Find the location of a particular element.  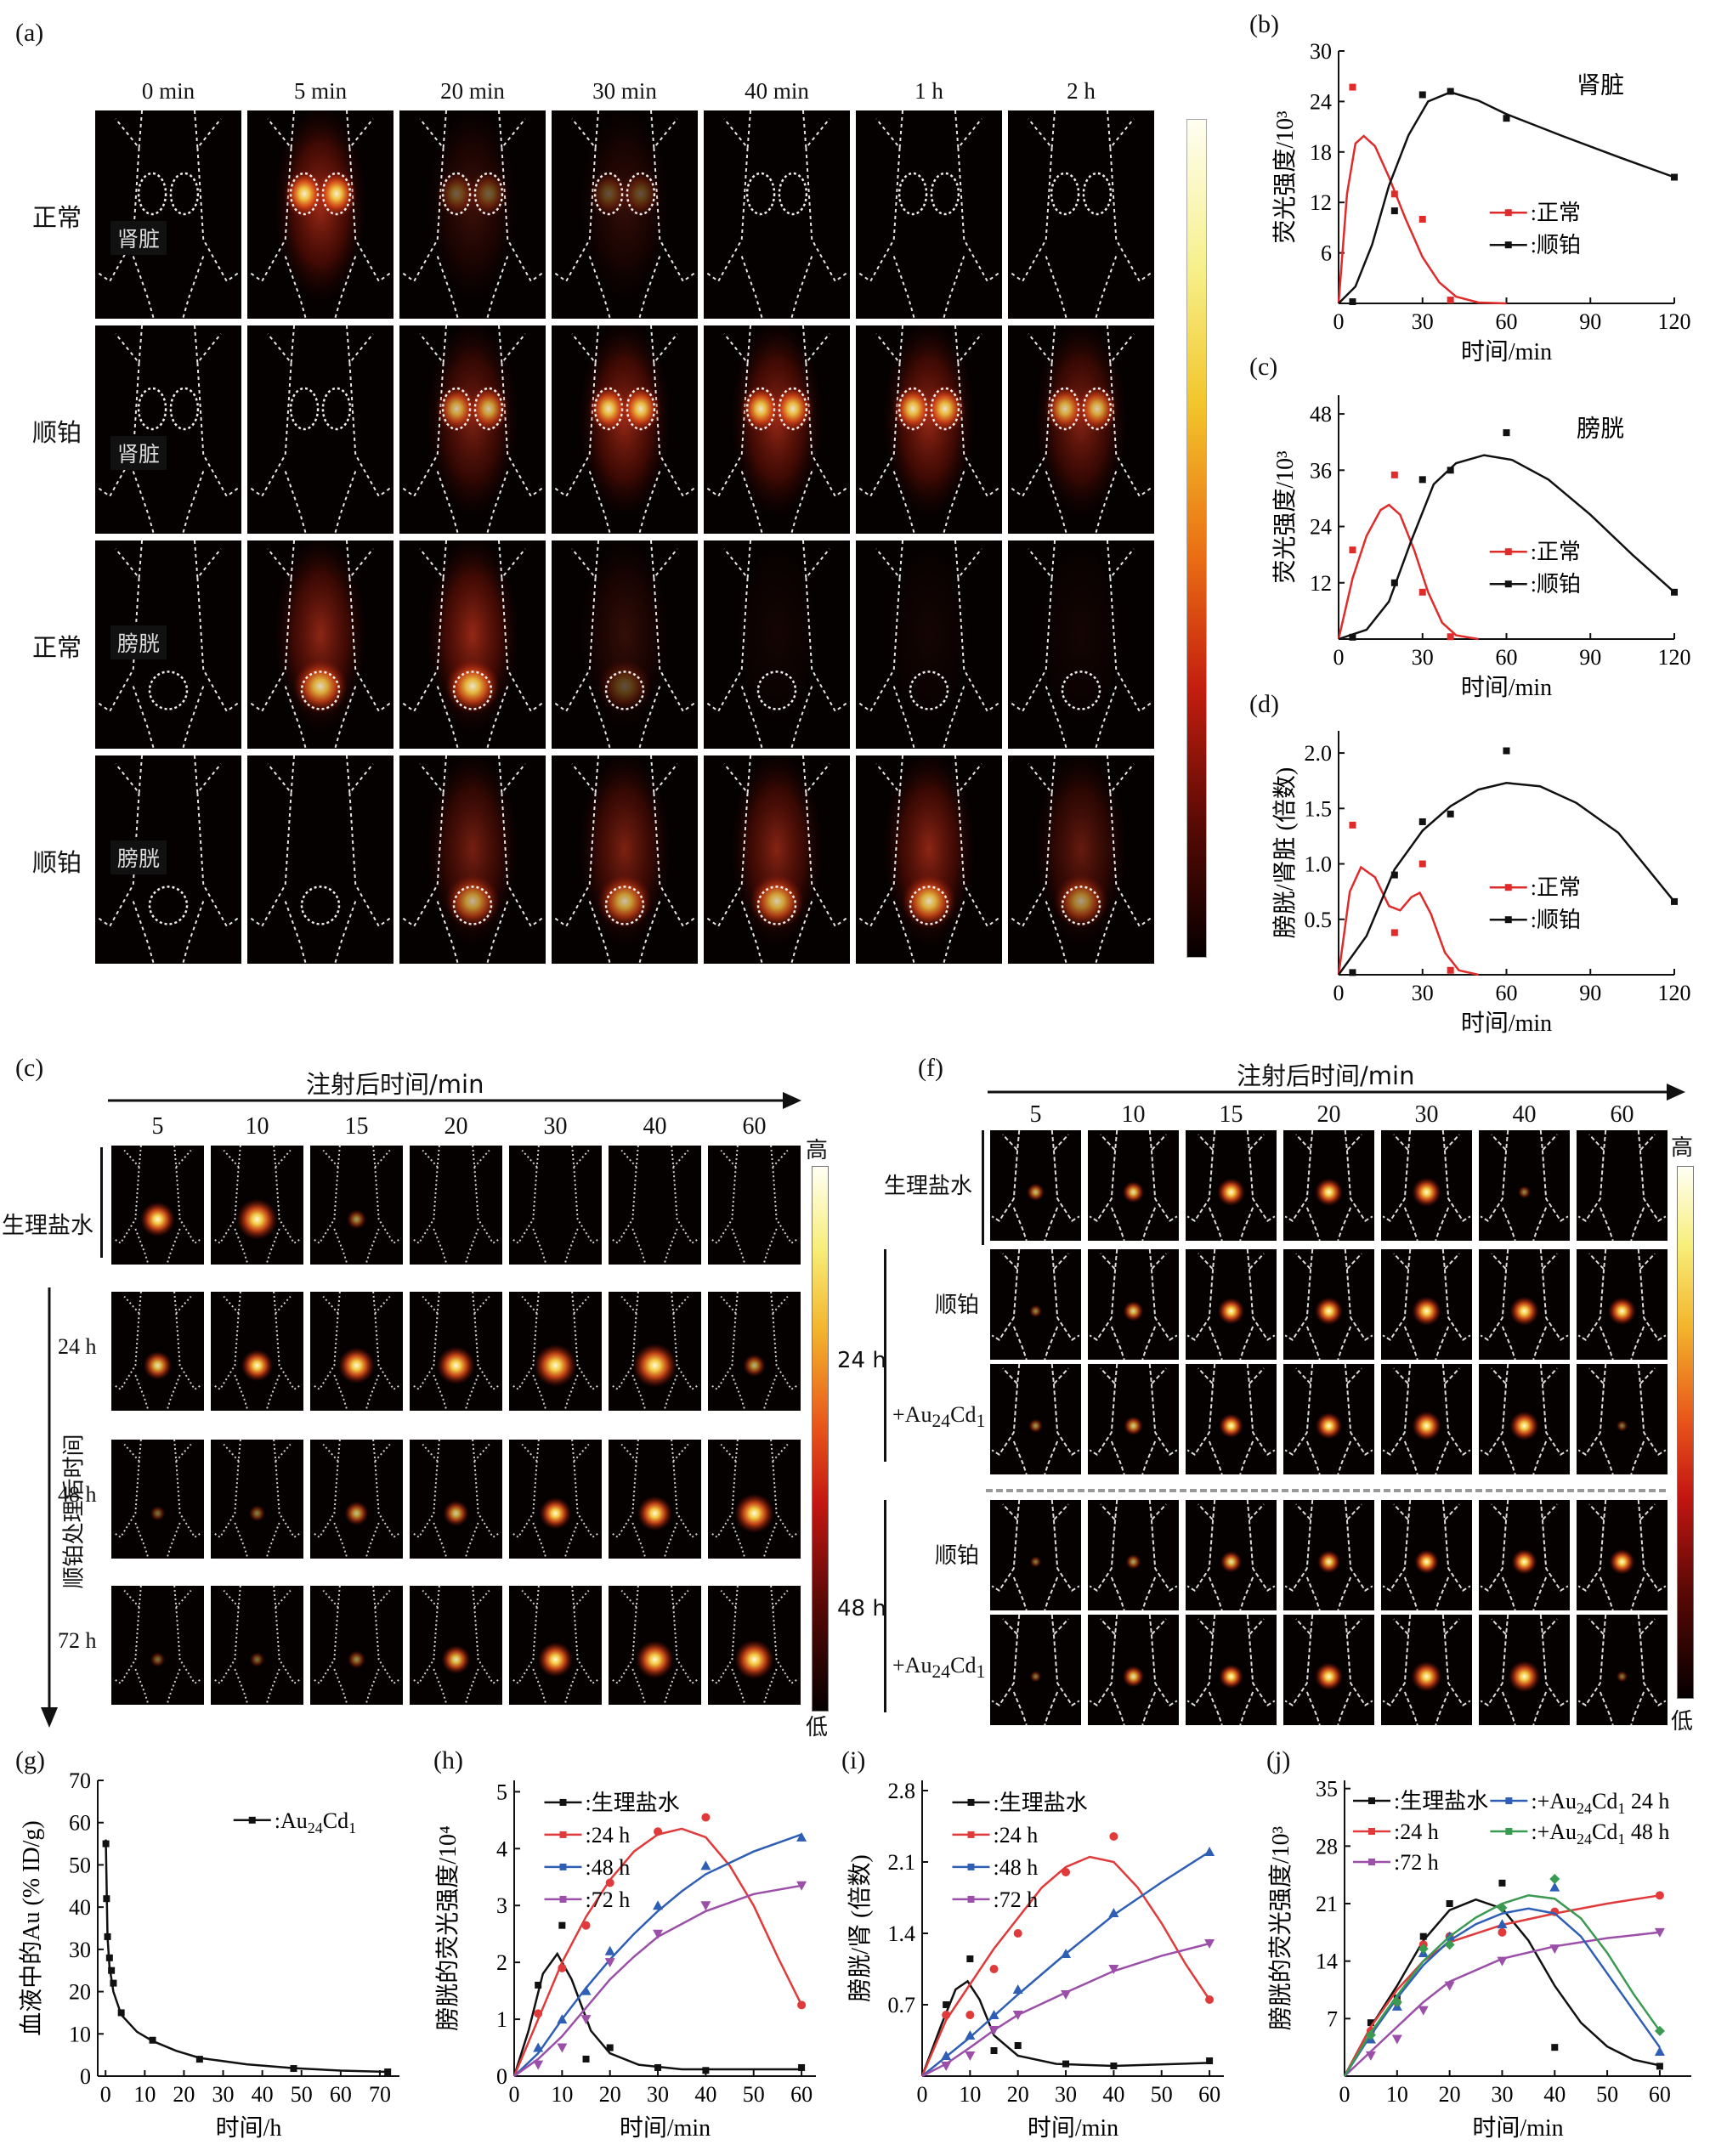

legend-label: :顺铂 is located at coordinates (1556, 245).